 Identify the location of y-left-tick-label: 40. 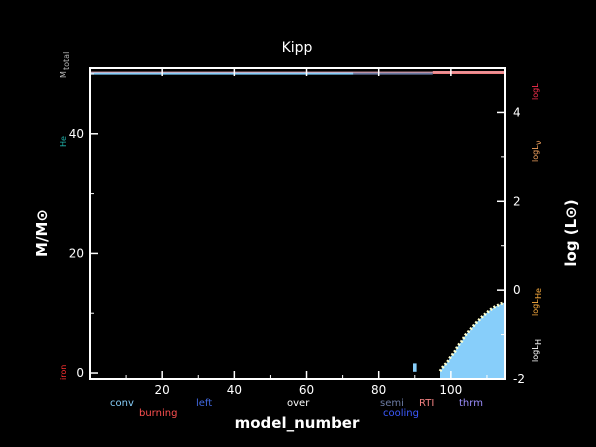
(76, 134).